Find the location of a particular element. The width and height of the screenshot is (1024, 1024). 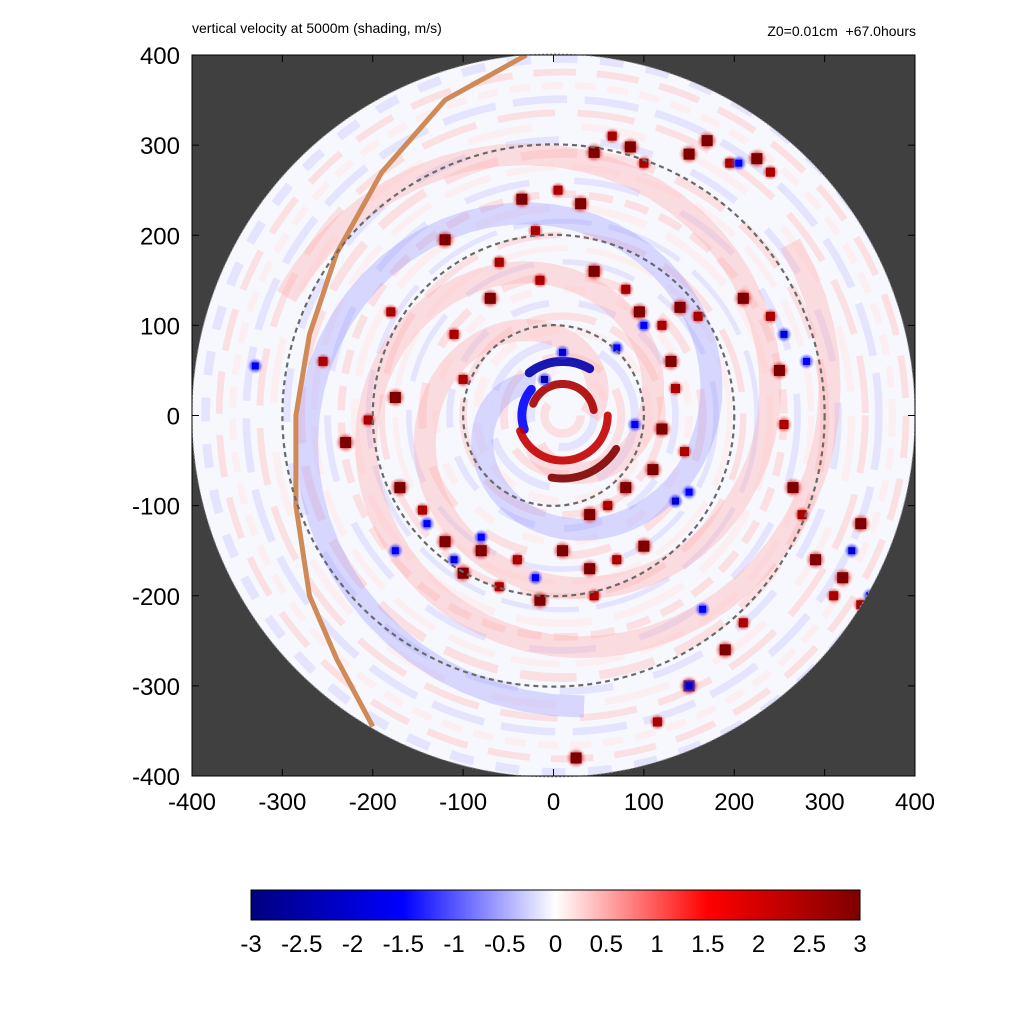

eyewall-downdraft is located at coordinates (559, 367).